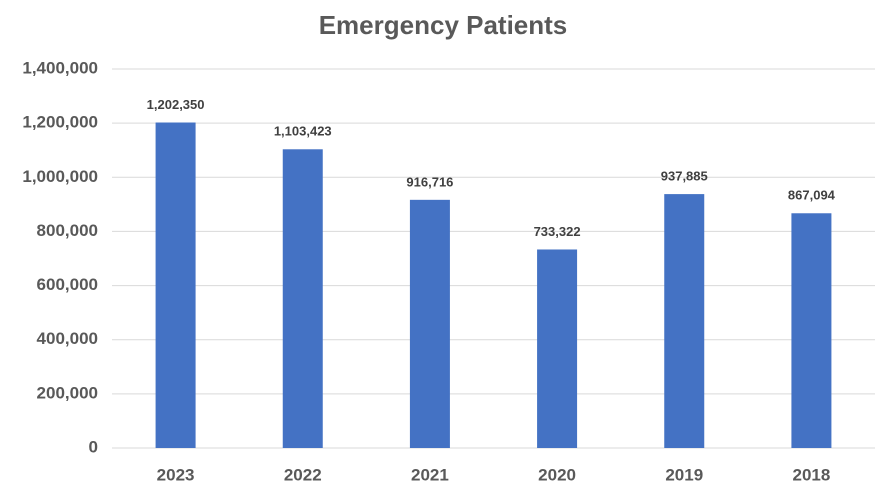  Describe the element at coordinates (60, 67) in the screenshot. I see `y-tick-label: 1,400,000` at that location.